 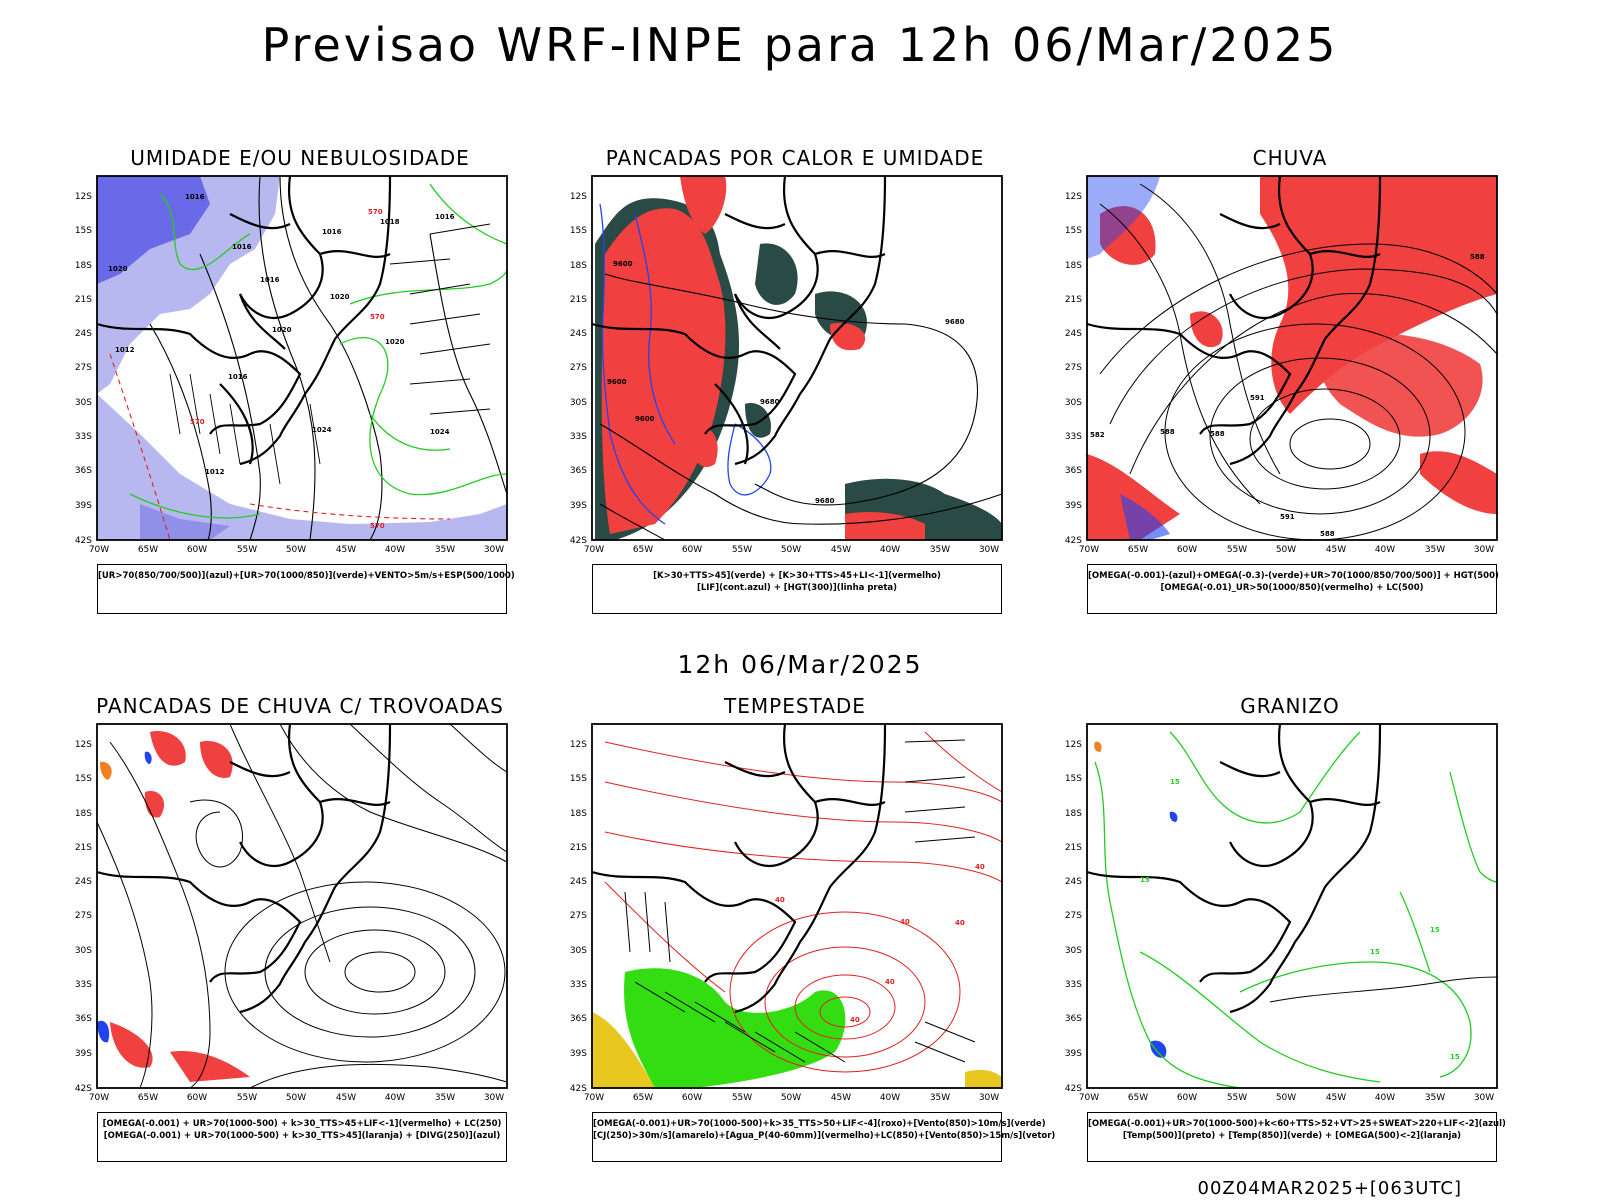 I want to click on lon-label: 50W, so click(x=791, y=1098).